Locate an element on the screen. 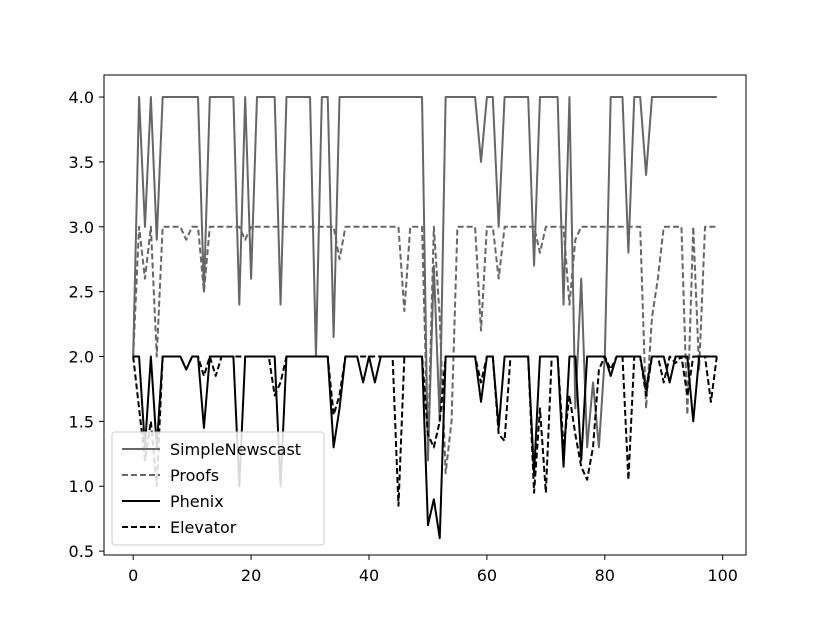  x-tick-label: 80 is located at coordinates (605, 575).